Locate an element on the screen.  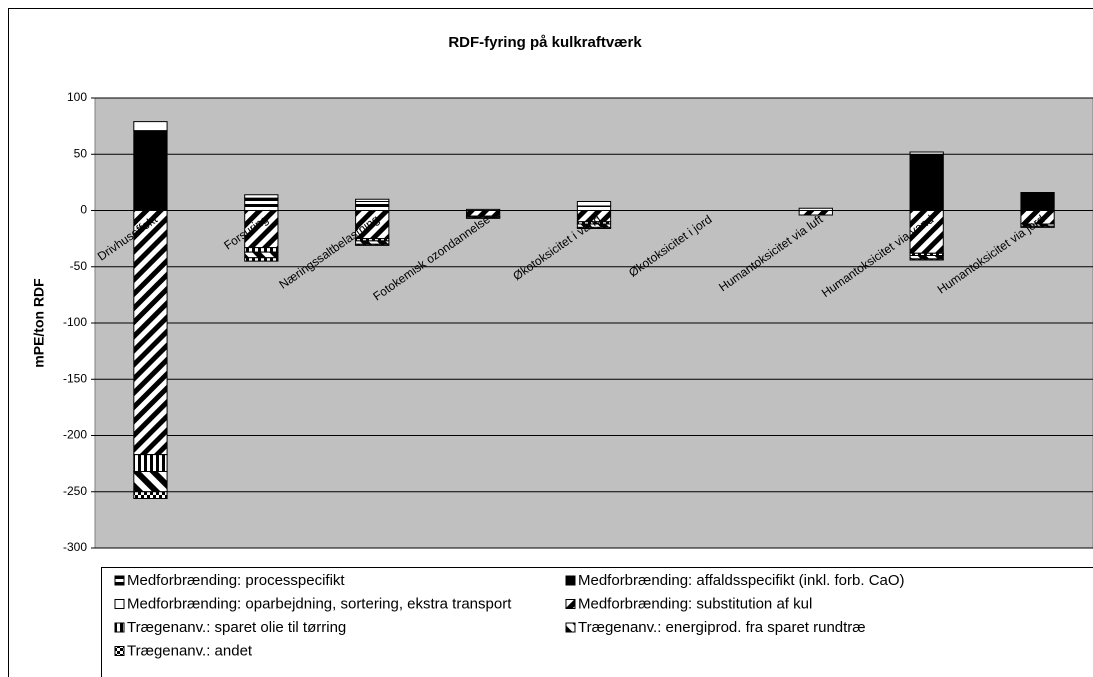
y-tick-label: -200 is located at coordinates (75, 435).